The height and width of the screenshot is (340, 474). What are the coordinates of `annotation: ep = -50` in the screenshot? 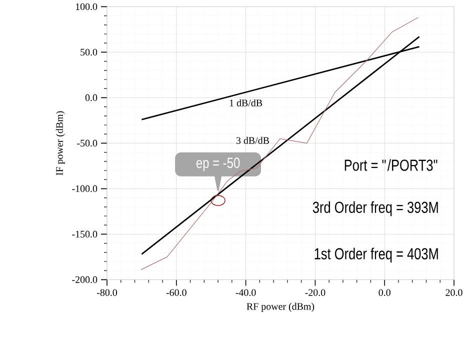 It's located at (218, 165).